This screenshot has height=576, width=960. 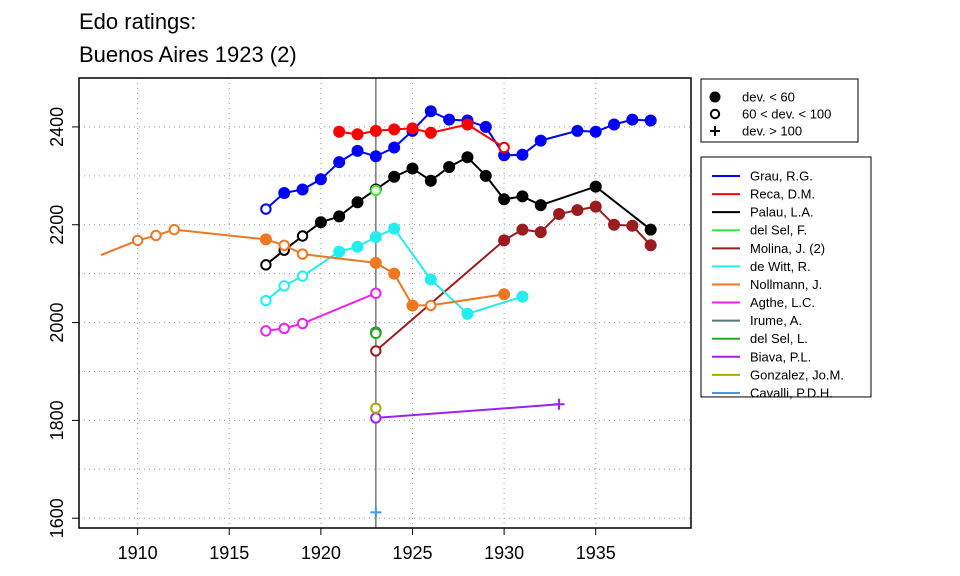 I want to click on y-tick-label-2000: 2000, so click(x=57, y=323).